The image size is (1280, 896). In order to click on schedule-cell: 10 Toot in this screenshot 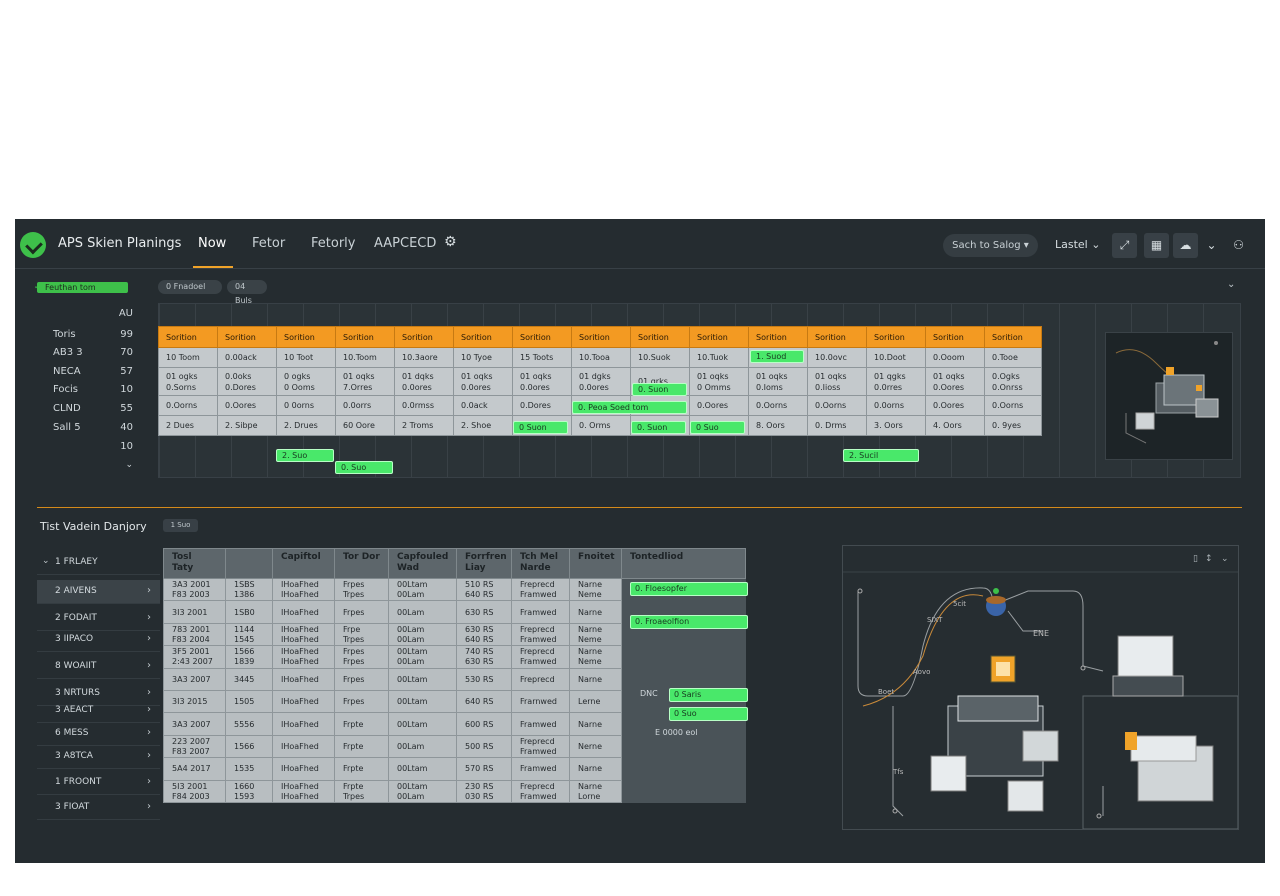, I will do `click(306, 357)`.